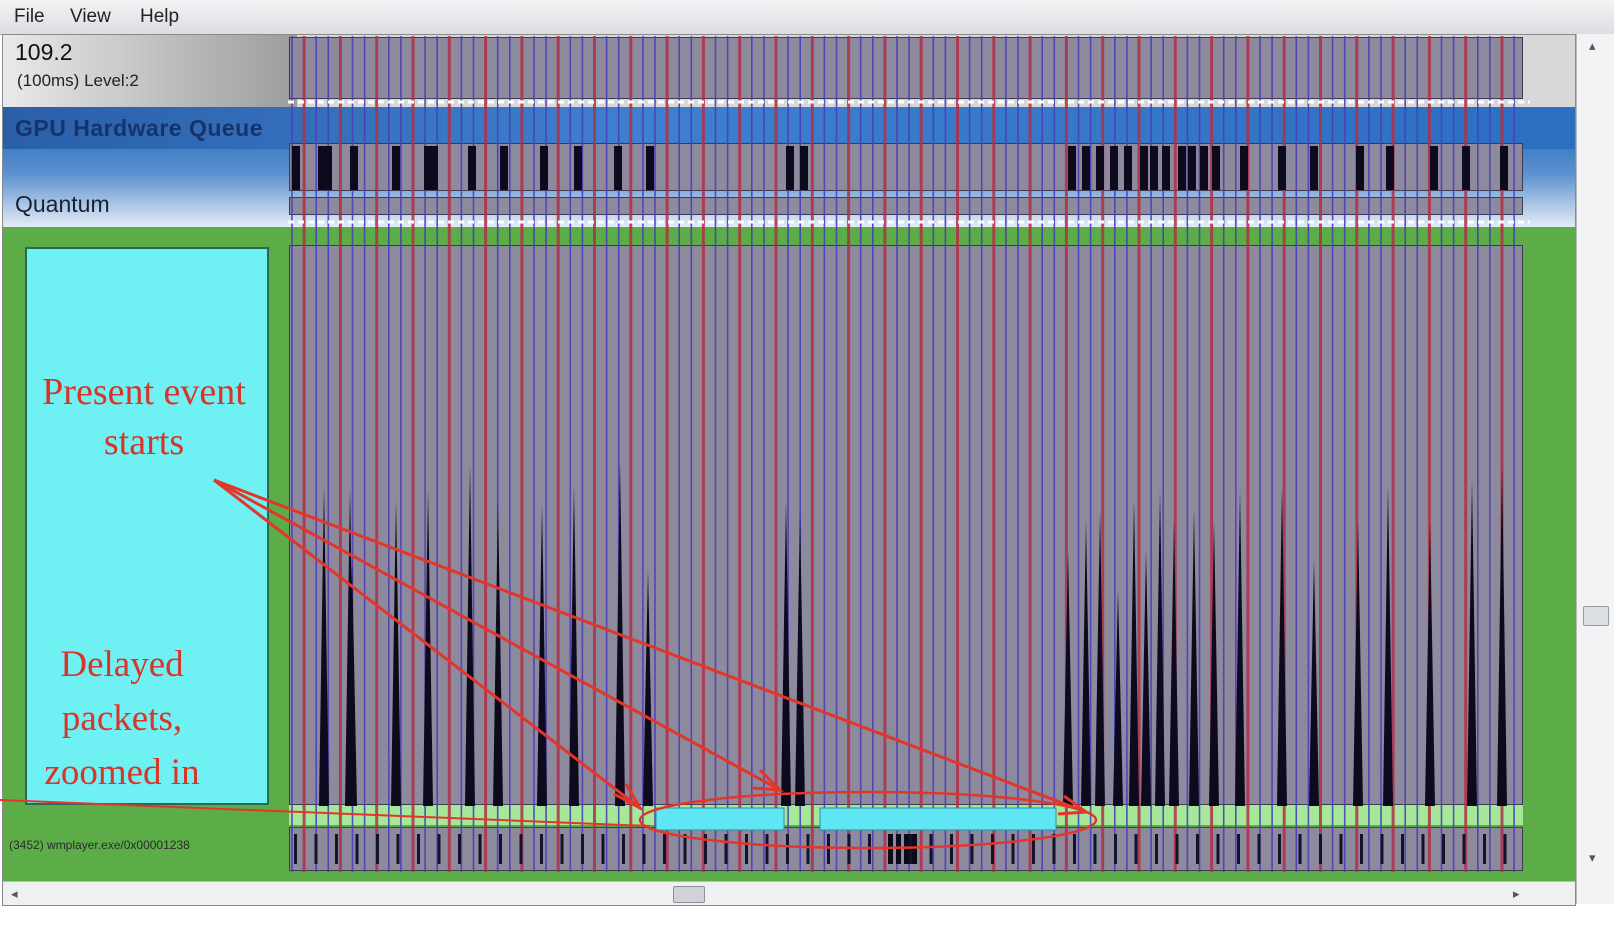 The height and width of the screenshot is (930, 1614). I want to click on present-event-annotation: Present event starts, so click(144, 417).